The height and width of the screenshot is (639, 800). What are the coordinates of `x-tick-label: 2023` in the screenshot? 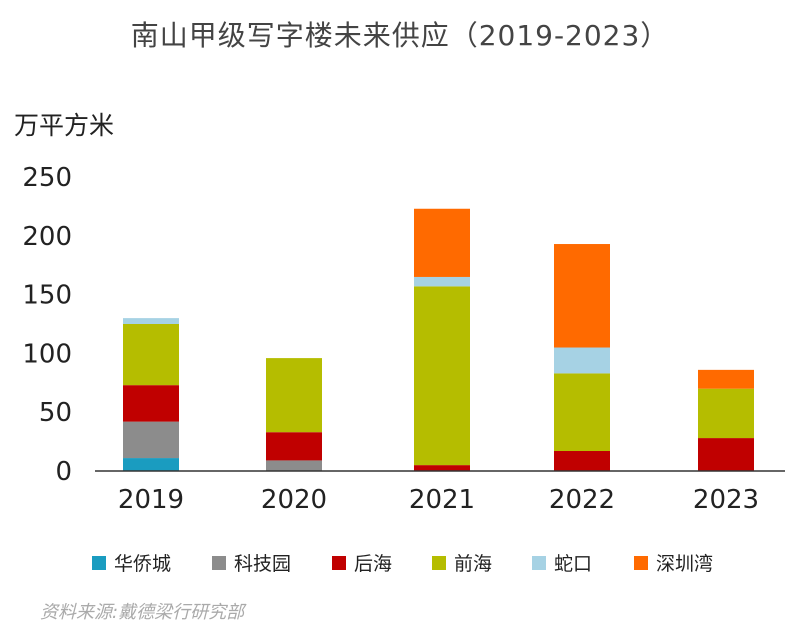 It's located at (726, 500).